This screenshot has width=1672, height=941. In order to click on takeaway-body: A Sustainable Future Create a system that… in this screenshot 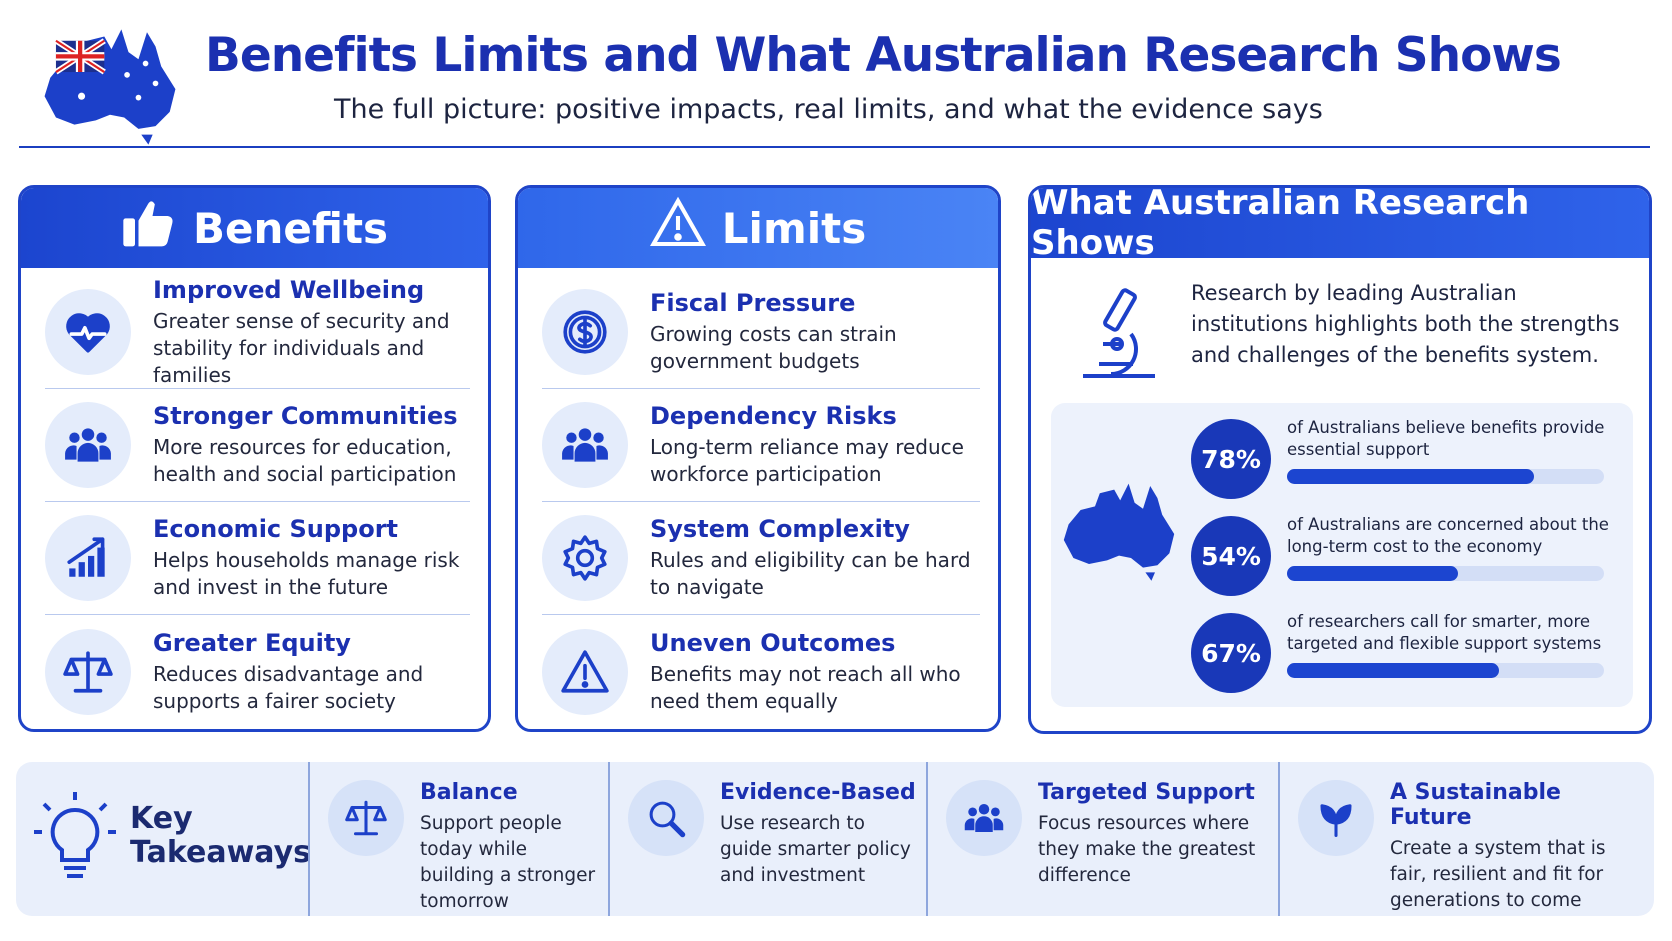, I will do `click(1518, 848)`.